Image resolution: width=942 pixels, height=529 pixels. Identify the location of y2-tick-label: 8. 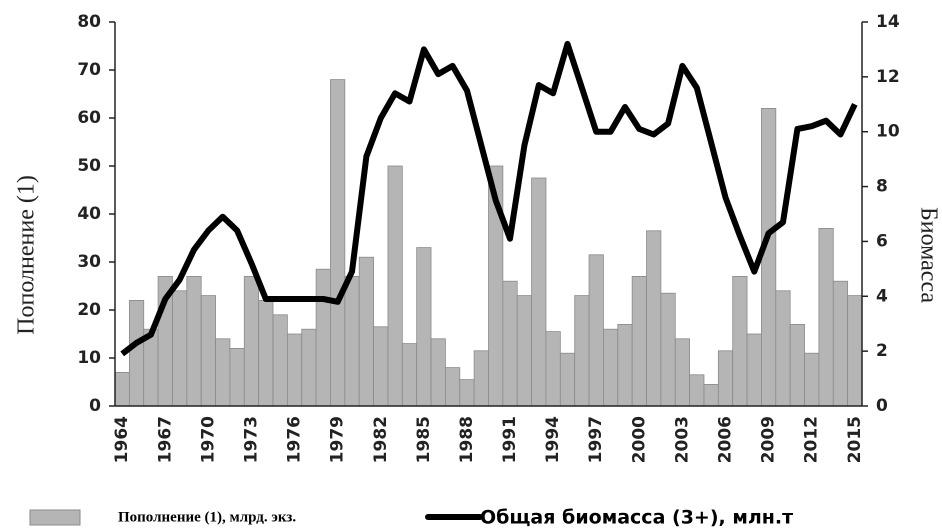
(882, 187).